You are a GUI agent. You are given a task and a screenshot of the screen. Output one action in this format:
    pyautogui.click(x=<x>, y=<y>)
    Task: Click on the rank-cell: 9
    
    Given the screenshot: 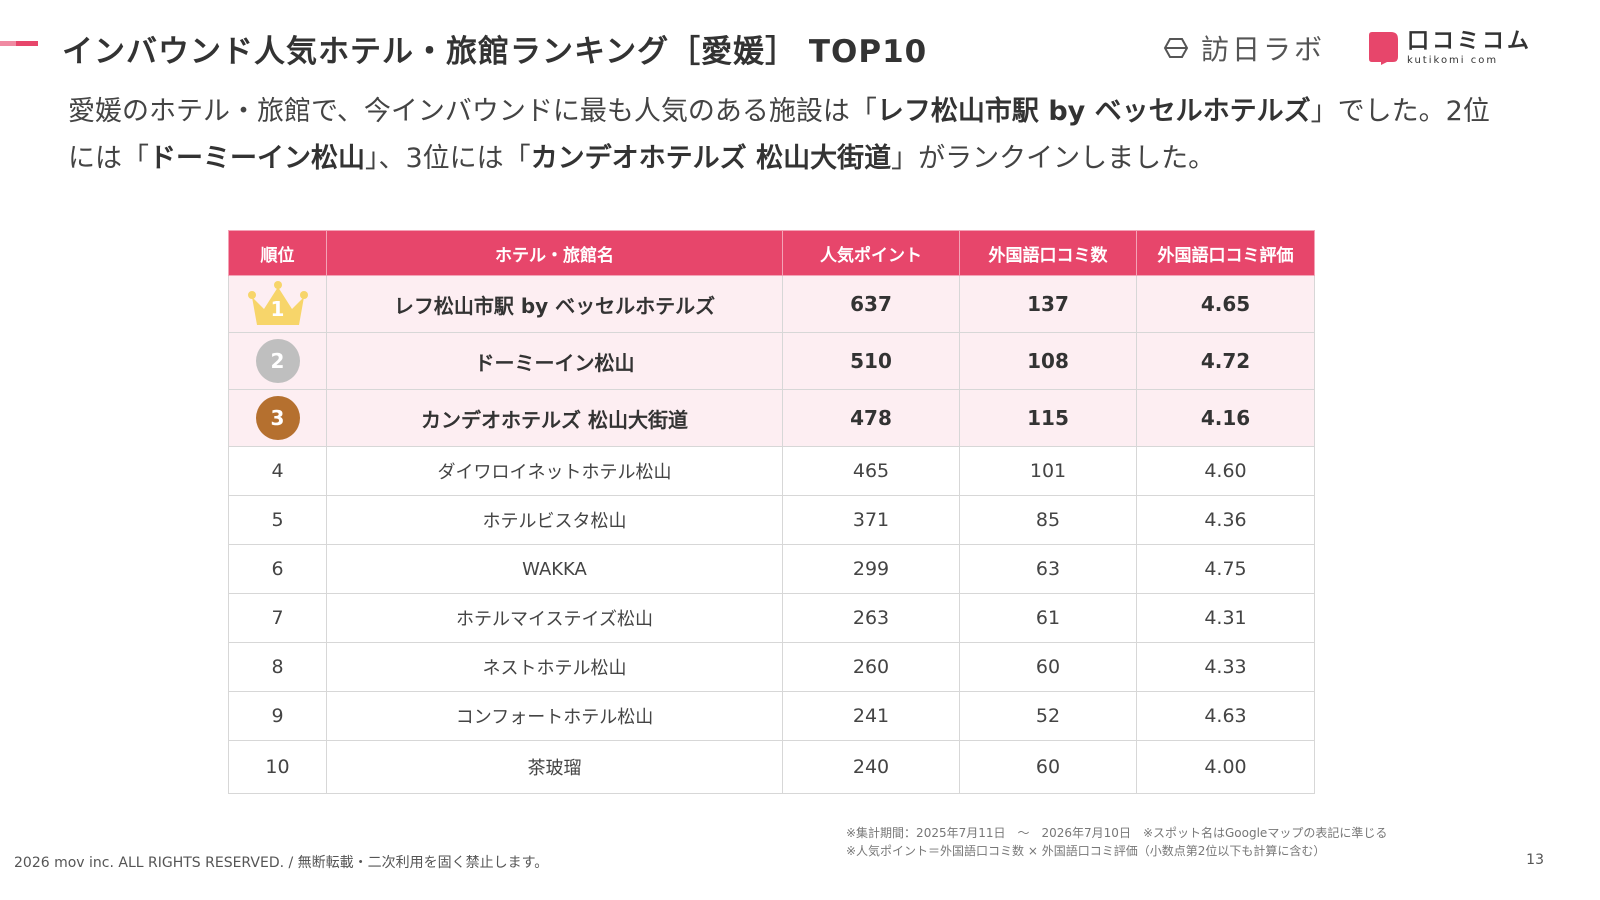 What is the action you would take?
    pyautogui.click(x=277, y=716)
    